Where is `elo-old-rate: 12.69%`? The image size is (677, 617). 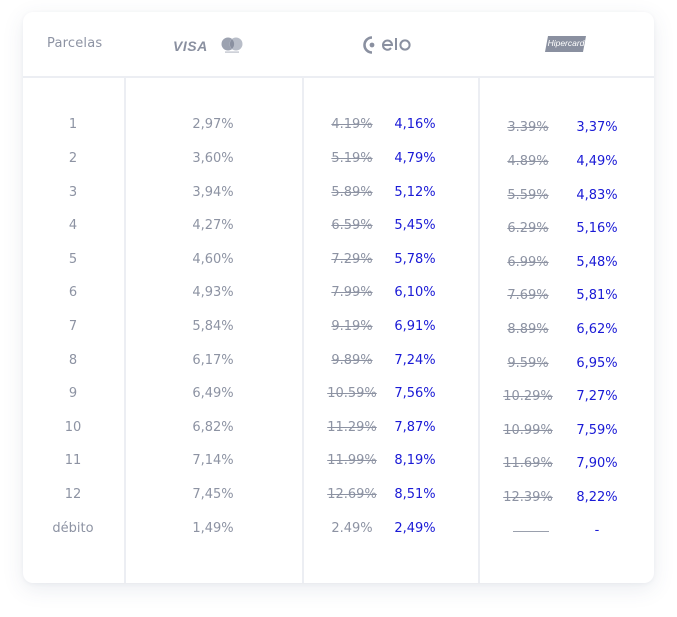
elo-old-rate: 12.69% is located at coordinates (352, 494).